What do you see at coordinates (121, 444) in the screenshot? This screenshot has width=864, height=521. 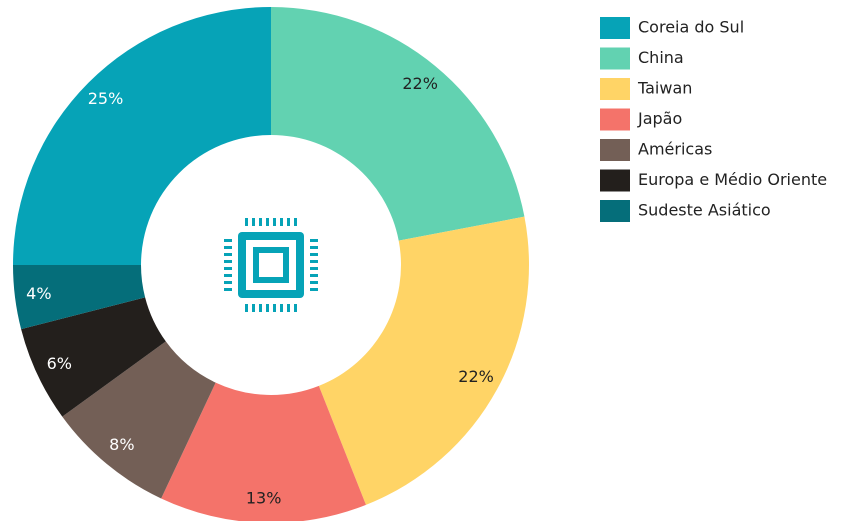 I see `data-label: 8%` at bounding box center [121, 444].